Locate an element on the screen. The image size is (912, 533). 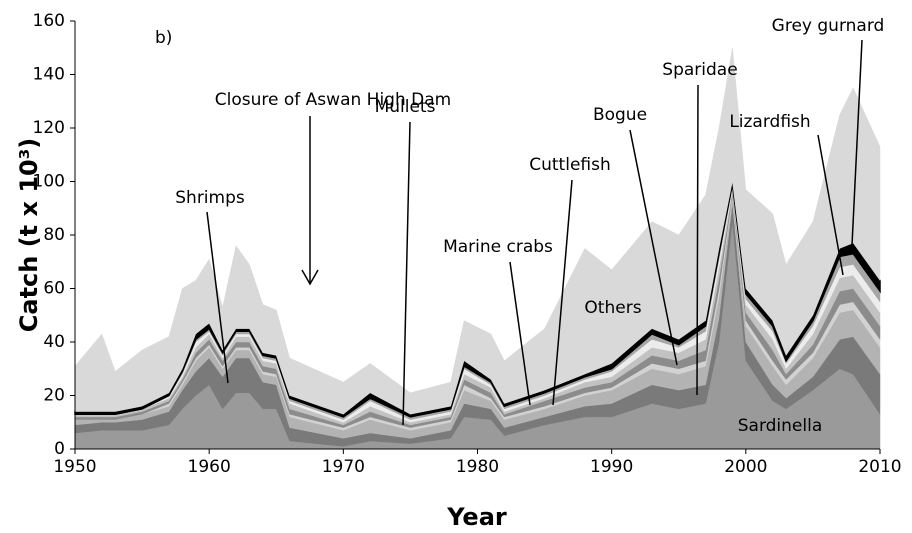
y-tick-label: 0 is located at coordinates (59, 449).